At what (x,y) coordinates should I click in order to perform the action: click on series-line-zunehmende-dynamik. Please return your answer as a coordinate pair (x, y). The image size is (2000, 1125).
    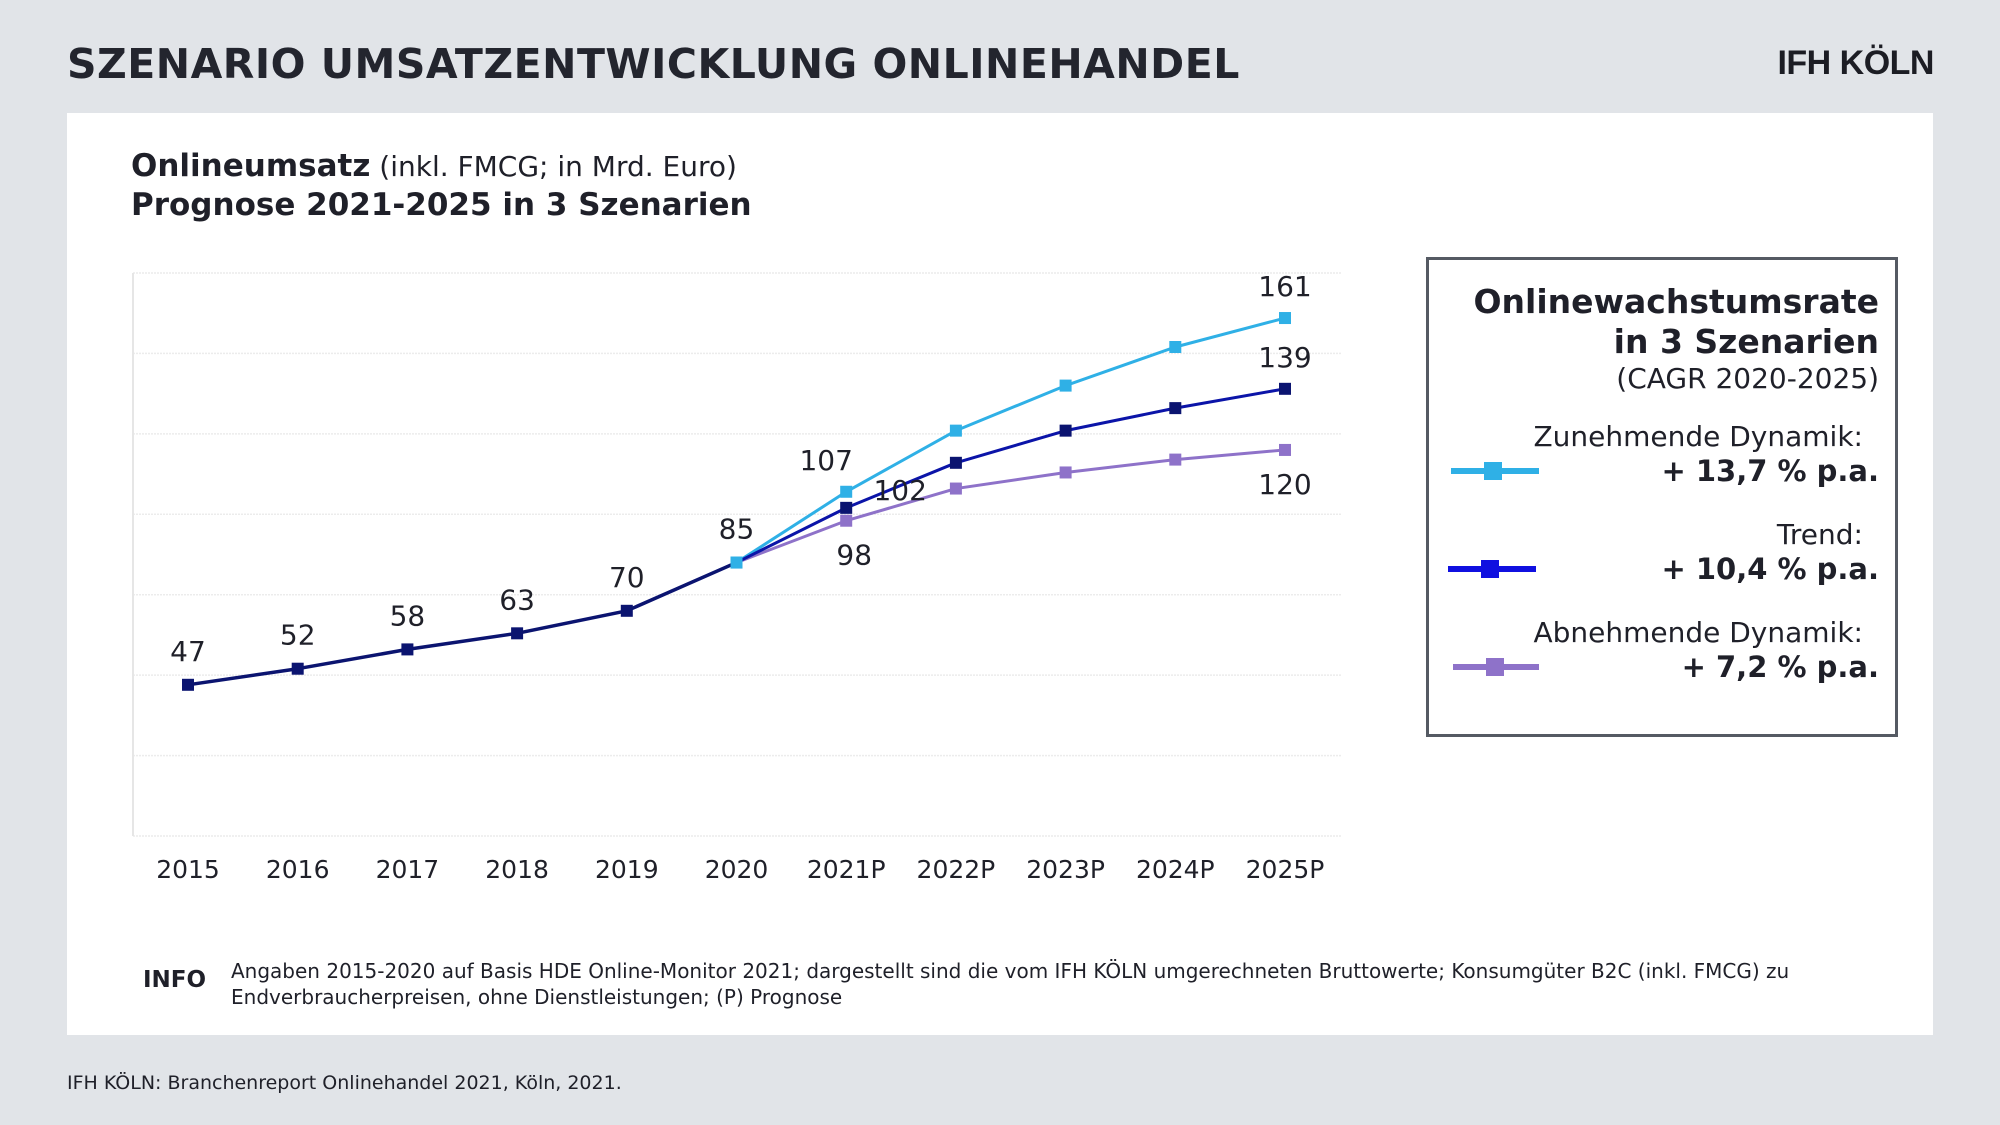
    Looking at the image, I should click on (1010, 440).